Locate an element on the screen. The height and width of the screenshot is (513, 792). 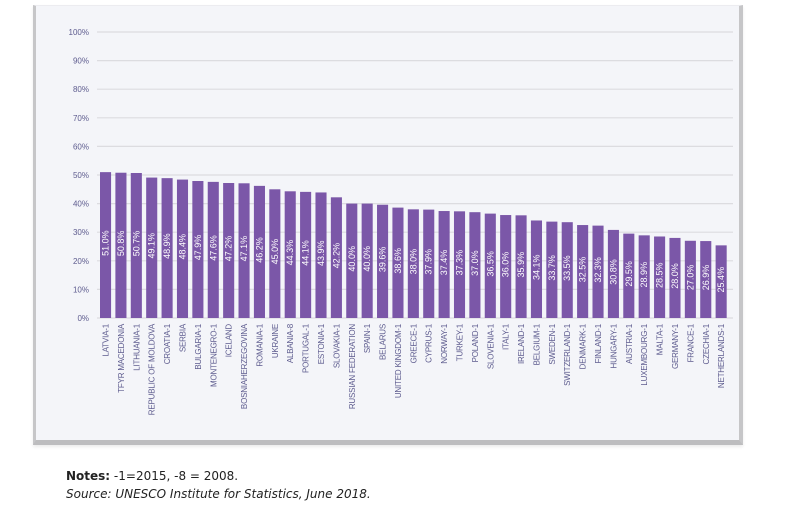
category-label: BOSNIAHERZEGOVINA is located at coordinates (244, 366).